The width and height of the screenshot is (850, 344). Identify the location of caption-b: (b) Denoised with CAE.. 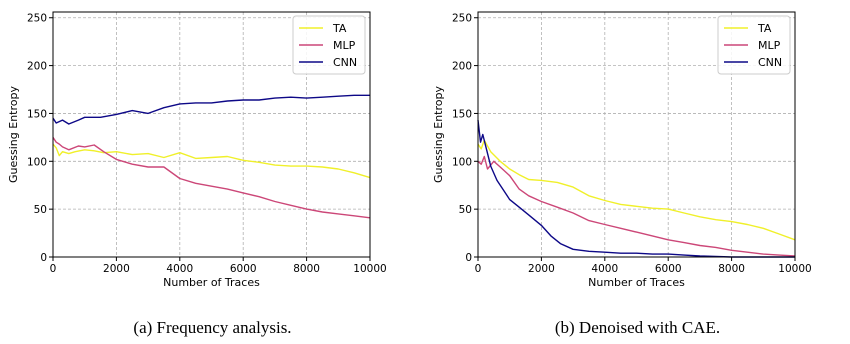
(637, 327).